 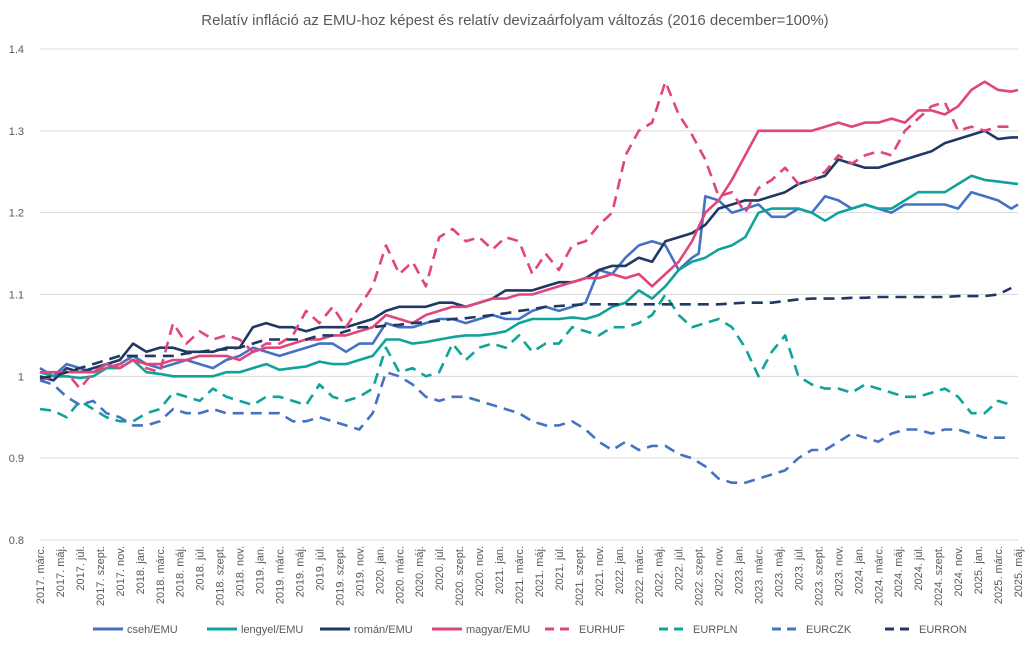 I want to click on x-tick-label: 2019. nov., so click(x=360, y=571).